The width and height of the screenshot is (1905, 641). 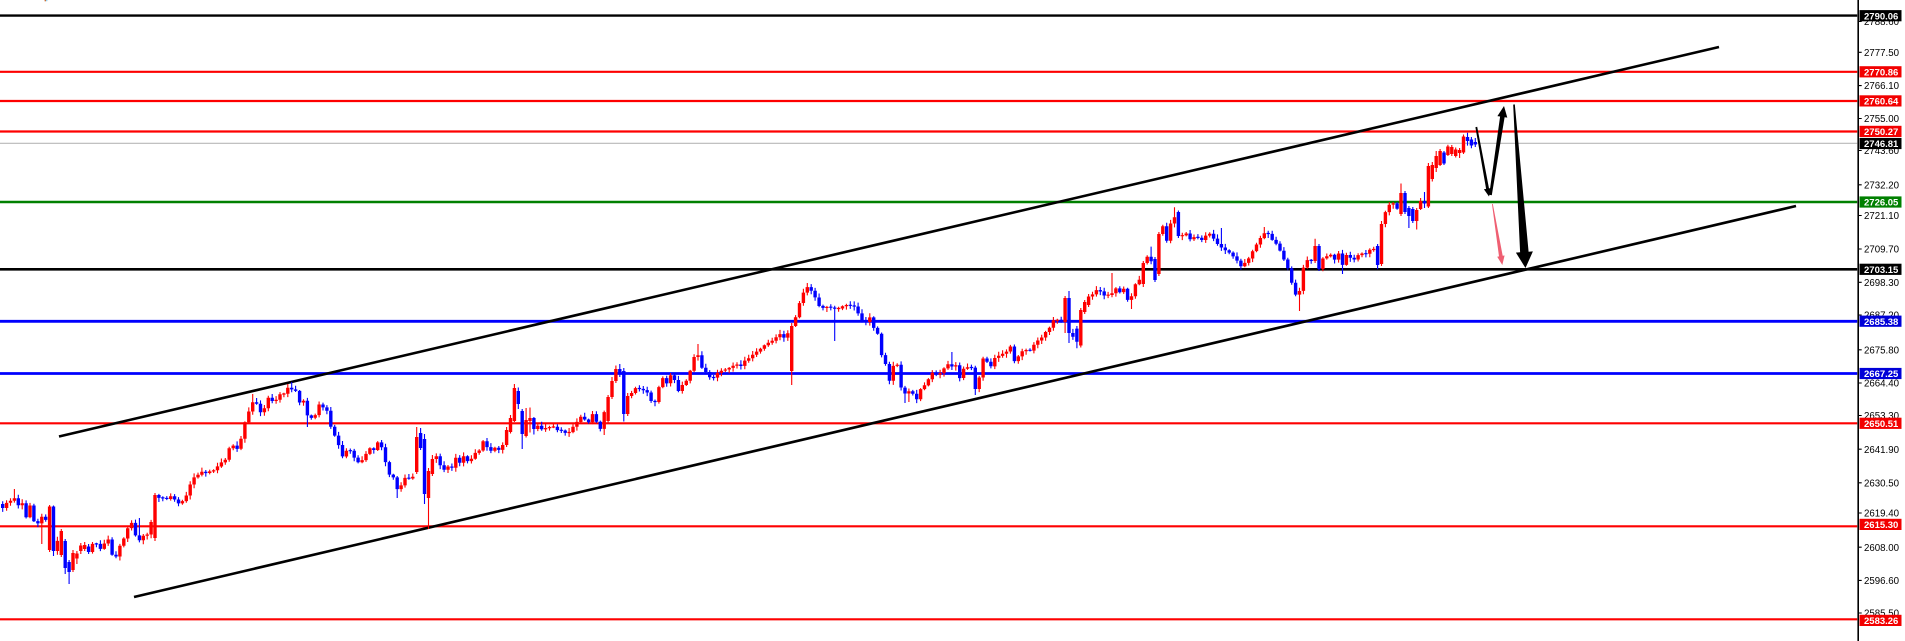 I want to click on svg-text: 2615.30, so click(x=1881, y=525).